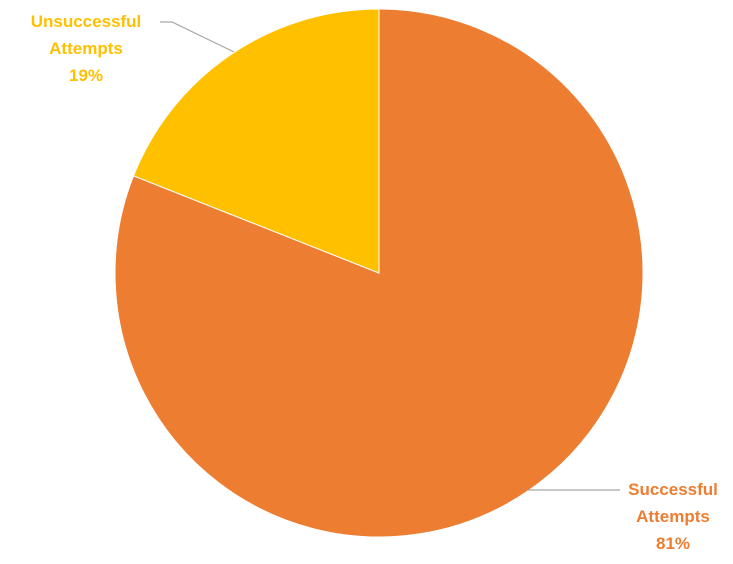 Image resolution: width=733 pixels, height=564 pixels. I want to click on slice-label-successful-line2: Attempts, so click(673, 516).